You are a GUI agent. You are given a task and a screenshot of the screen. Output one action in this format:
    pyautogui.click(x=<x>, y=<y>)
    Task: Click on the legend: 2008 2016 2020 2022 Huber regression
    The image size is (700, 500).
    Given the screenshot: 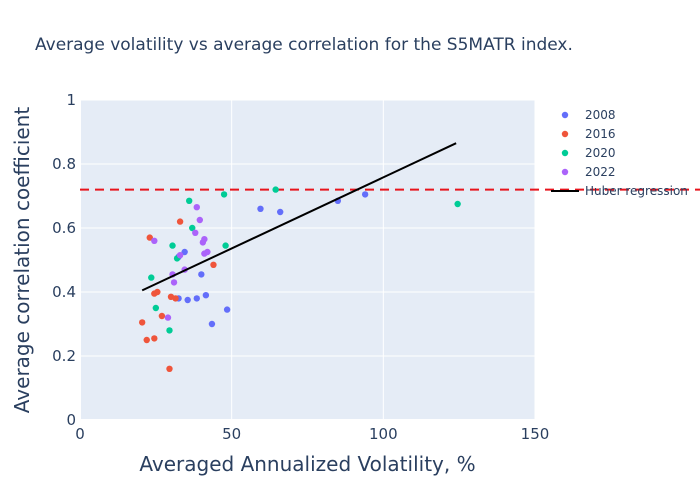 What is the action you would take?
    pyautogui.click(x=619, y=153)
    